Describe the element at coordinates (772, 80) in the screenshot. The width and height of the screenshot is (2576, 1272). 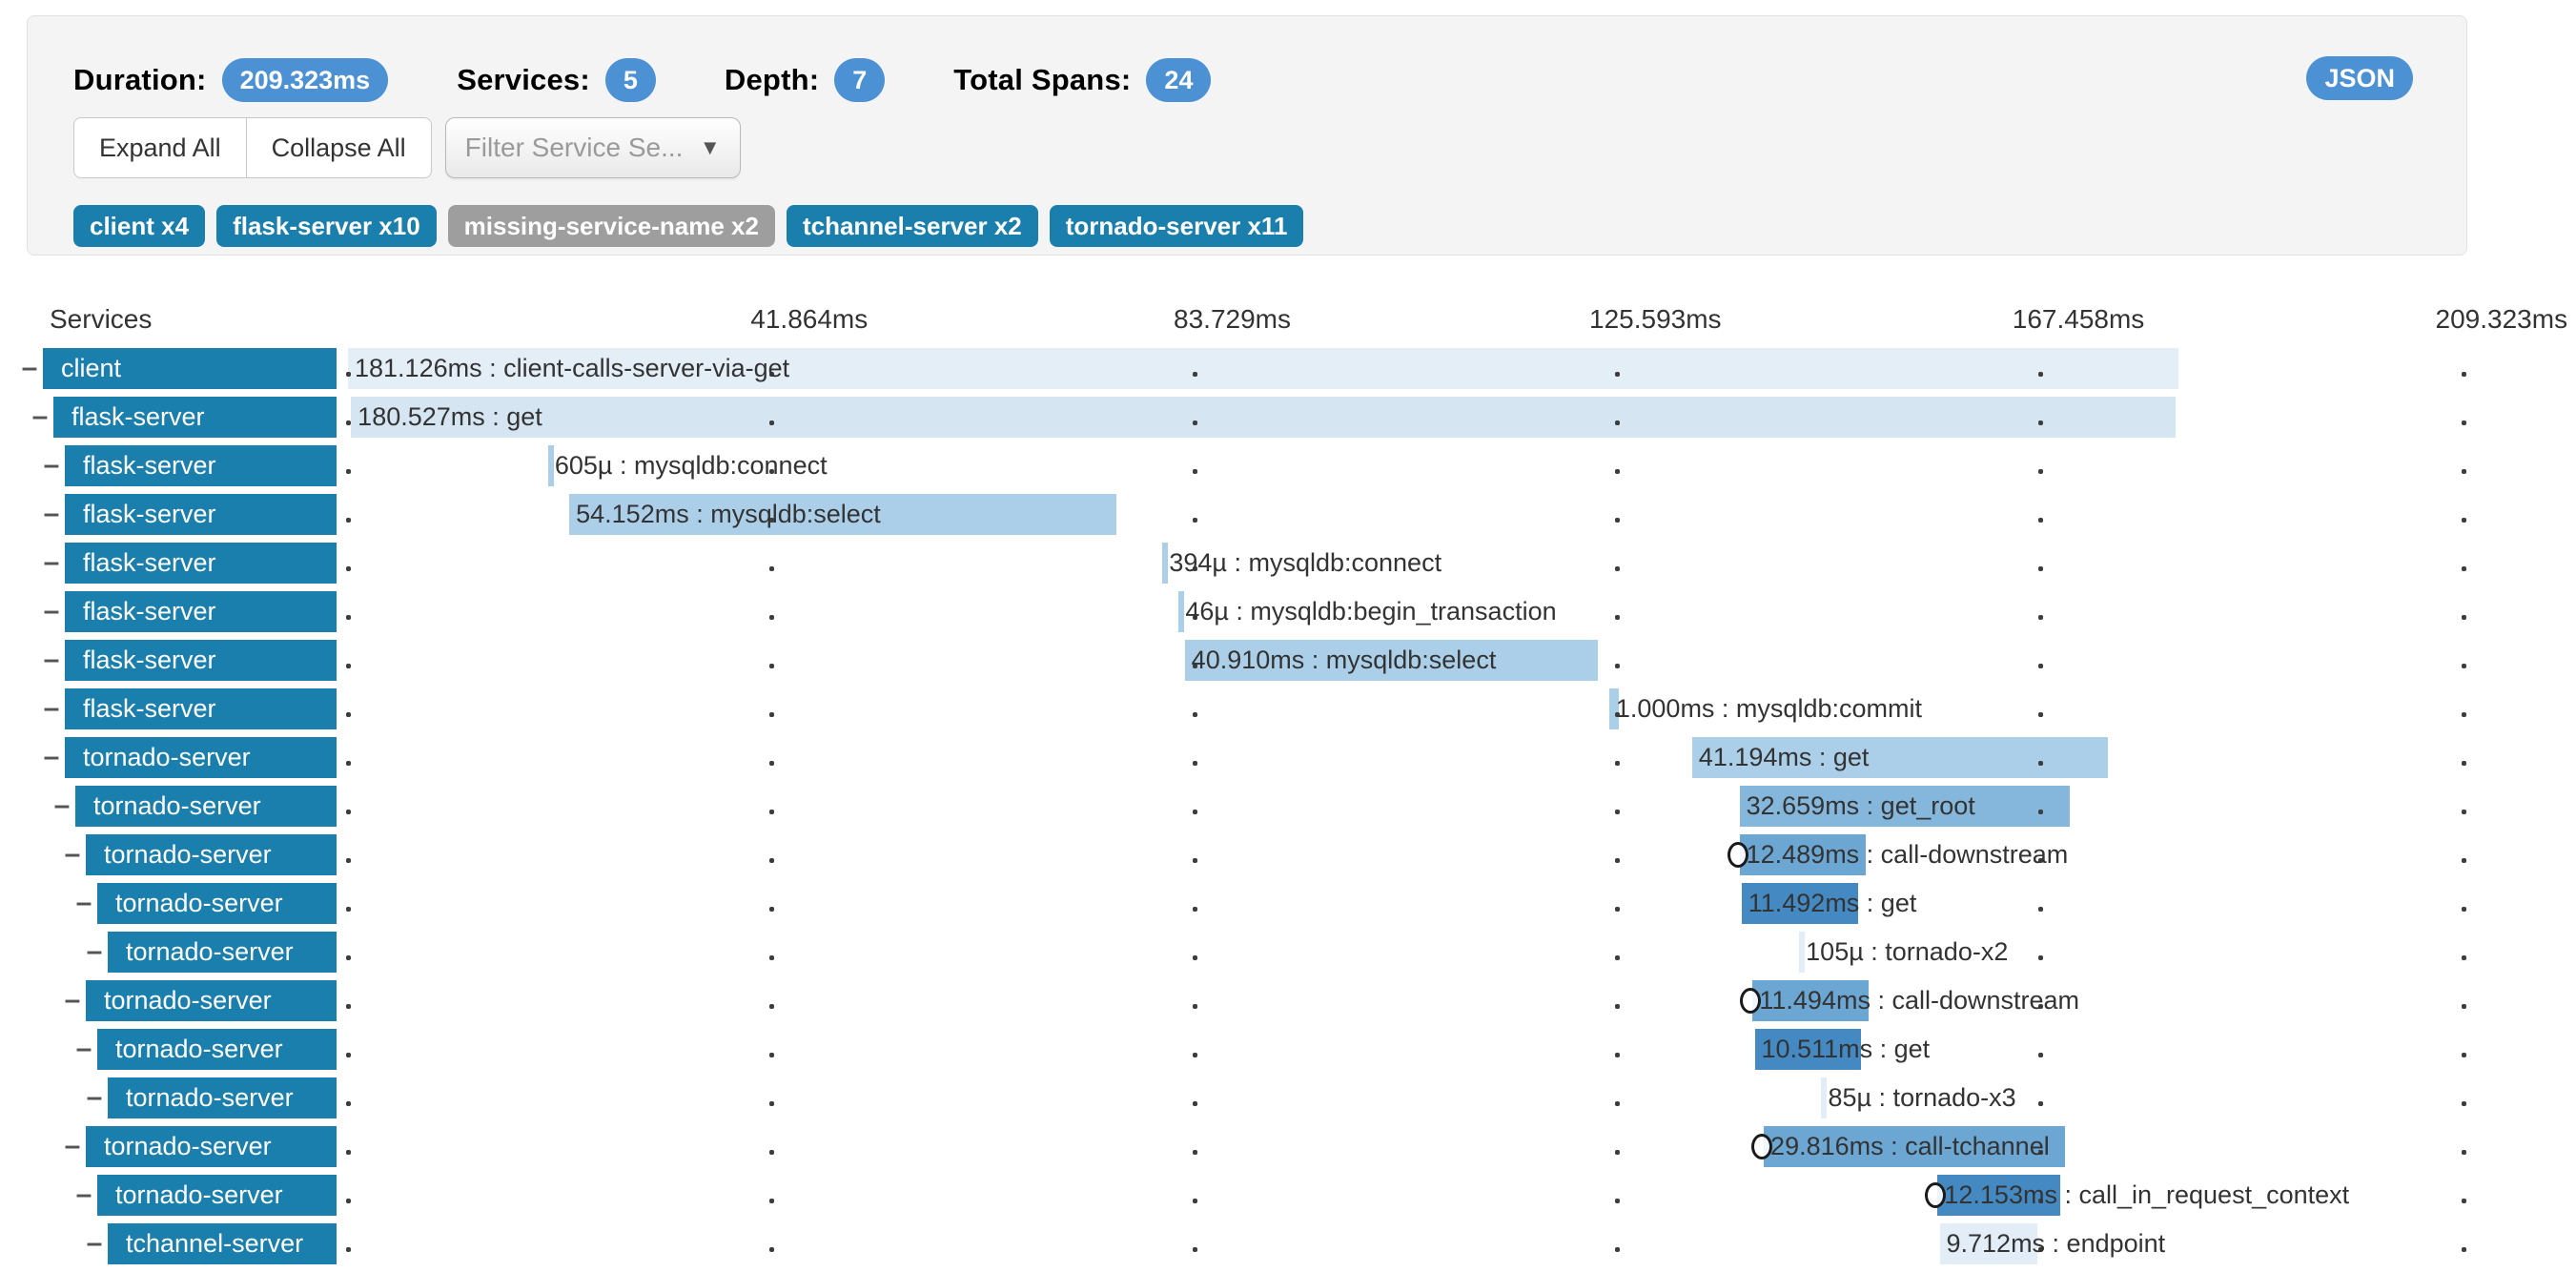
I see `depth-label: Depth:` at that location.